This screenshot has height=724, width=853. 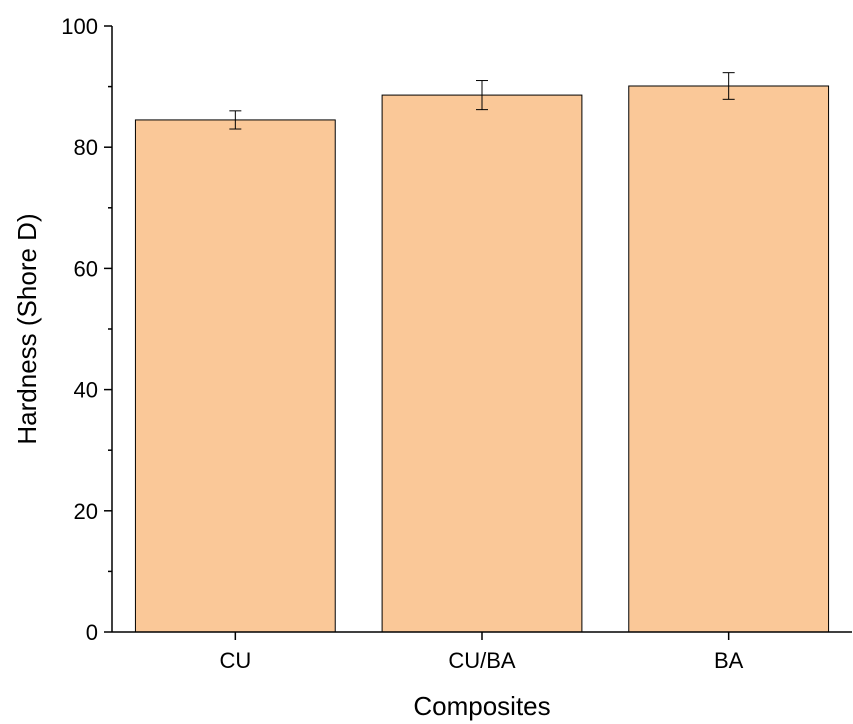 I want to click on x-tick-label: CU/BA, so click(x=482, y=660).